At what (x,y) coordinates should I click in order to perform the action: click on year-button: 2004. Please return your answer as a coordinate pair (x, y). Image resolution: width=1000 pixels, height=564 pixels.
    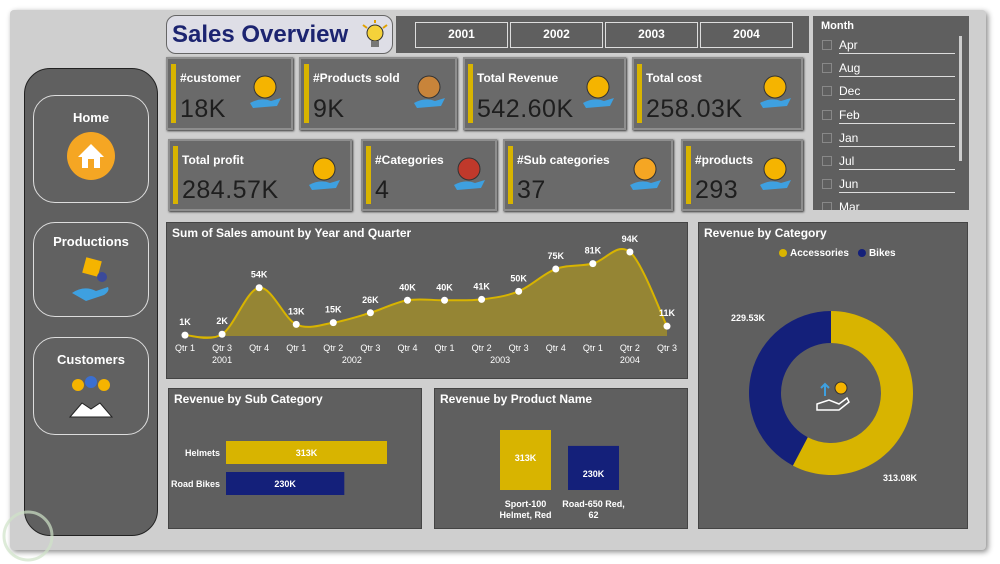
    Looking at the image, I should click on (746, 35).